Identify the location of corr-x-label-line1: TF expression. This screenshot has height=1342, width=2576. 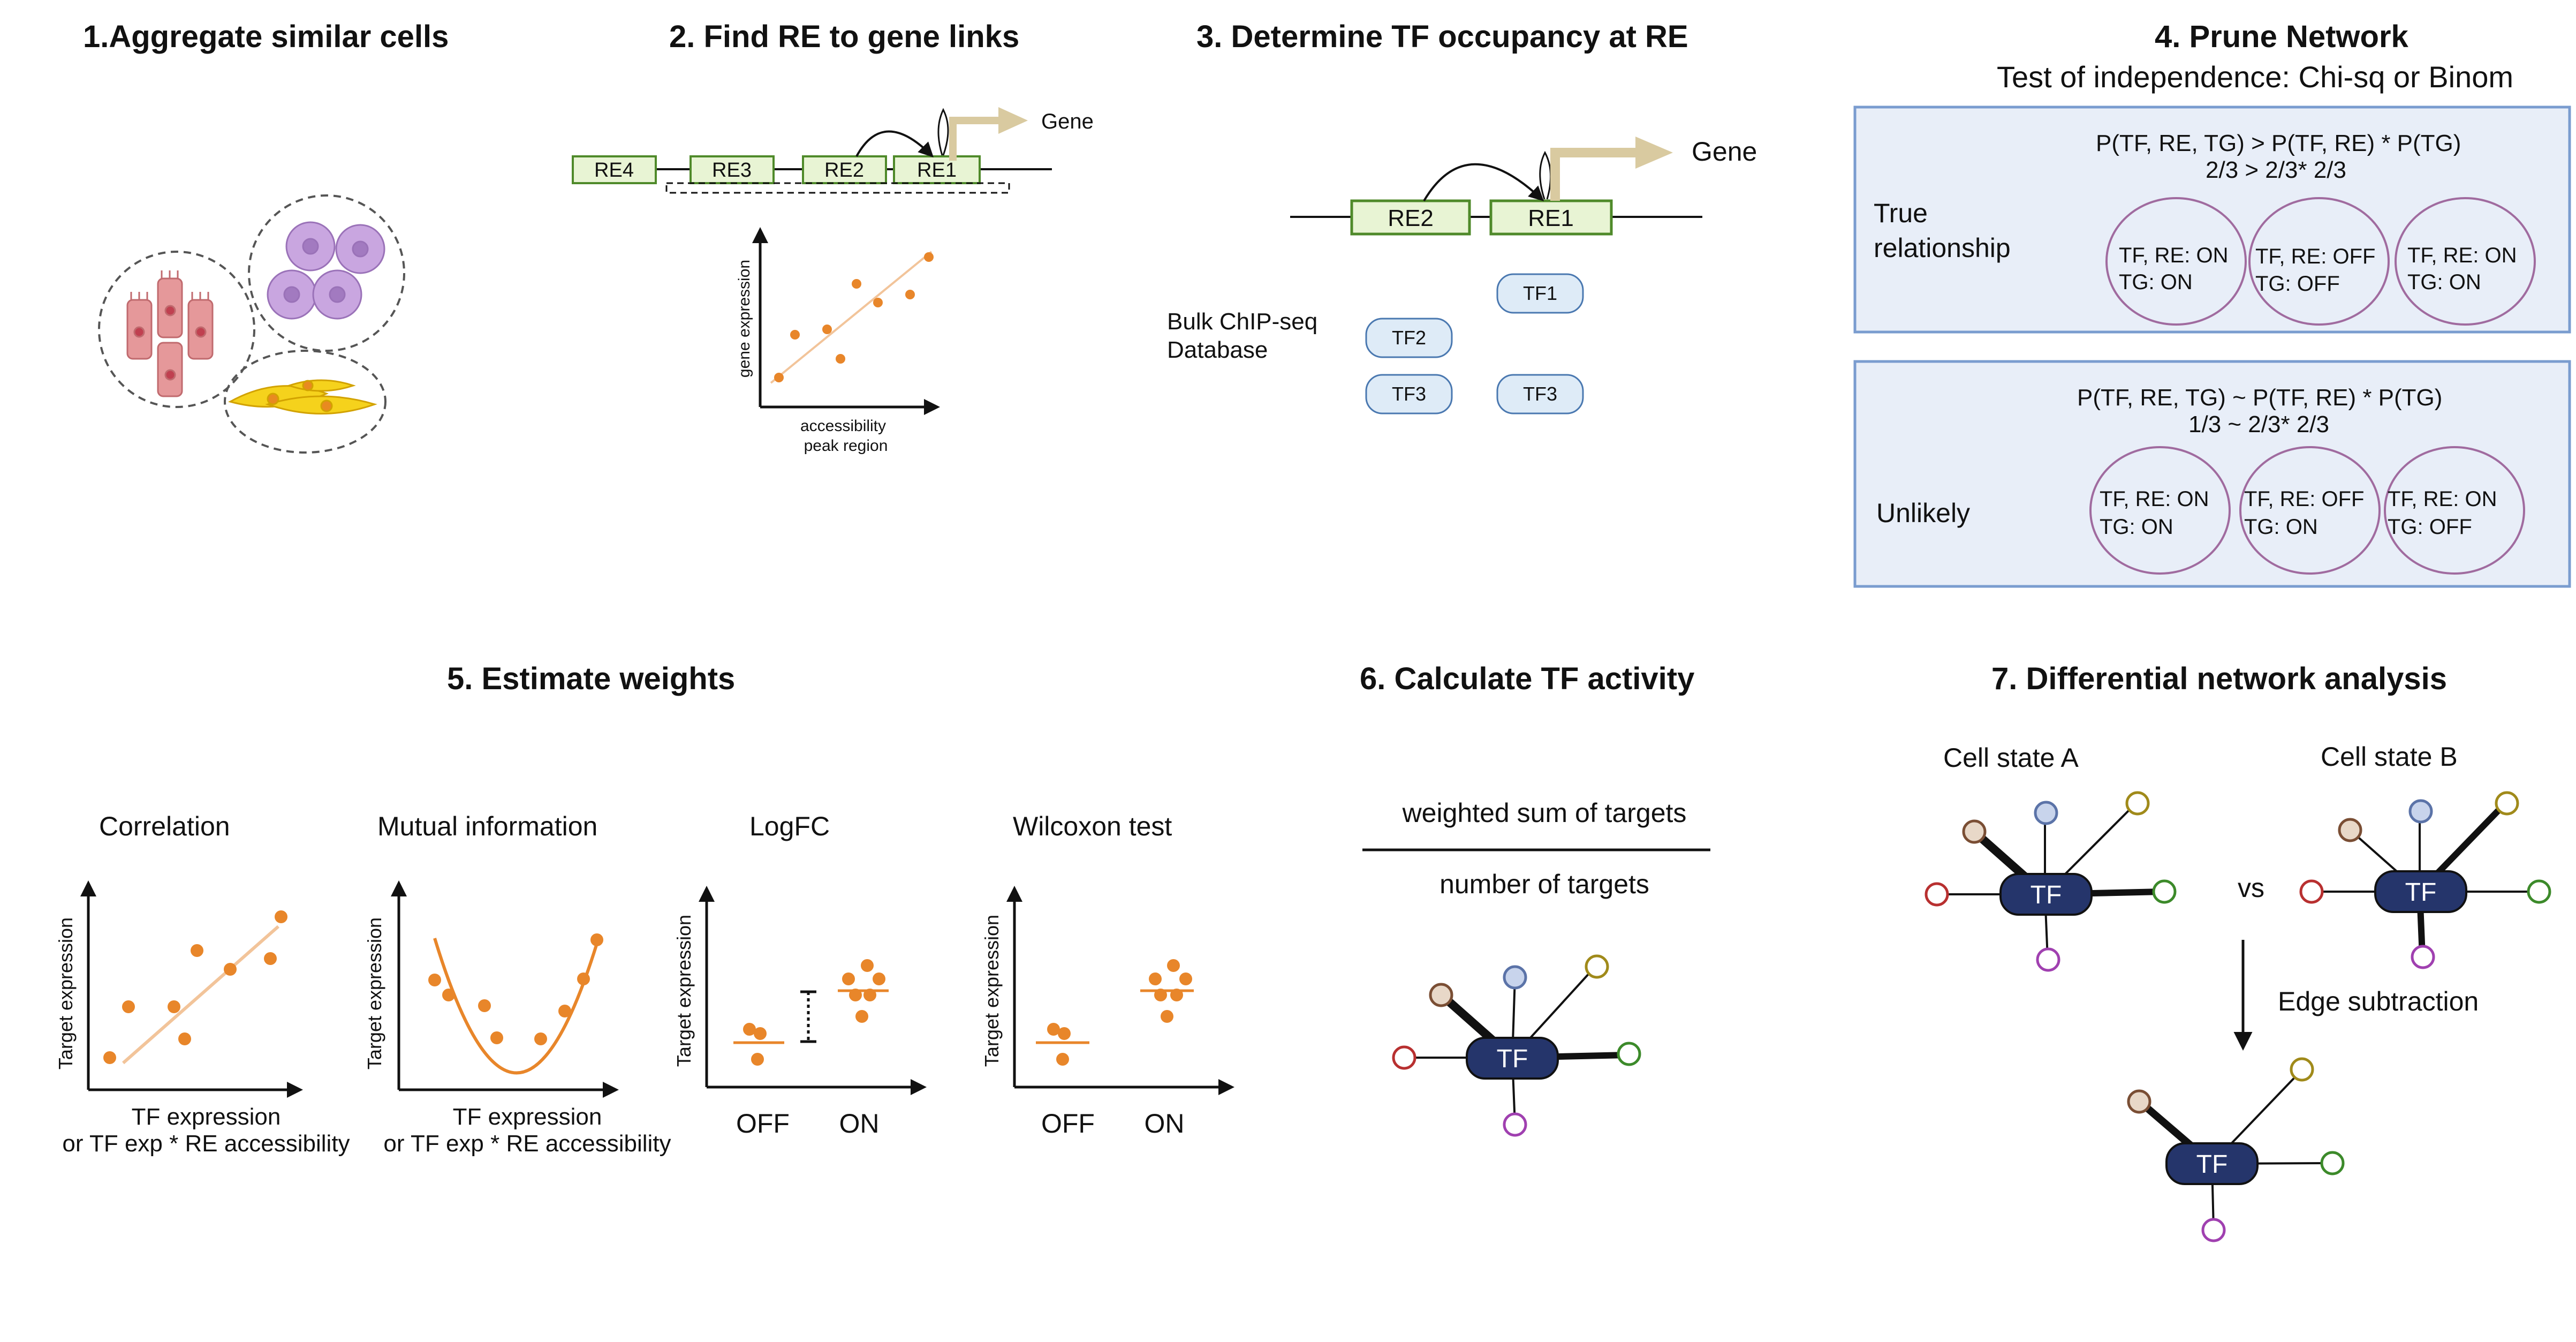
(206, 1117).